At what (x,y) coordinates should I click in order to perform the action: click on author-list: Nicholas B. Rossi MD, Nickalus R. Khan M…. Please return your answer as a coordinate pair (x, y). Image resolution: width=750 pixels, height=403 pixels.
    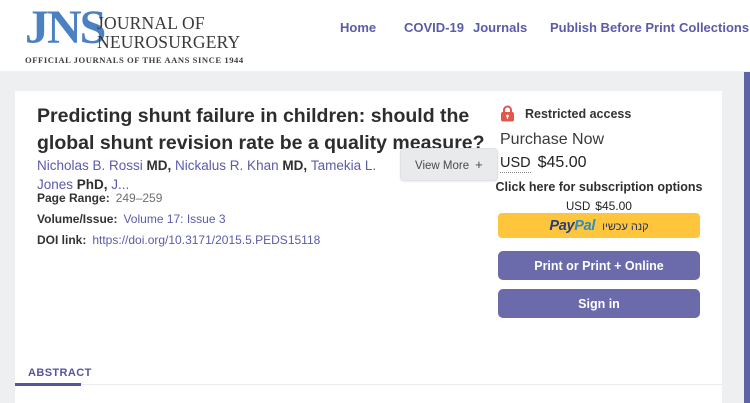
    Looking at the image, I should click on (222, 175).